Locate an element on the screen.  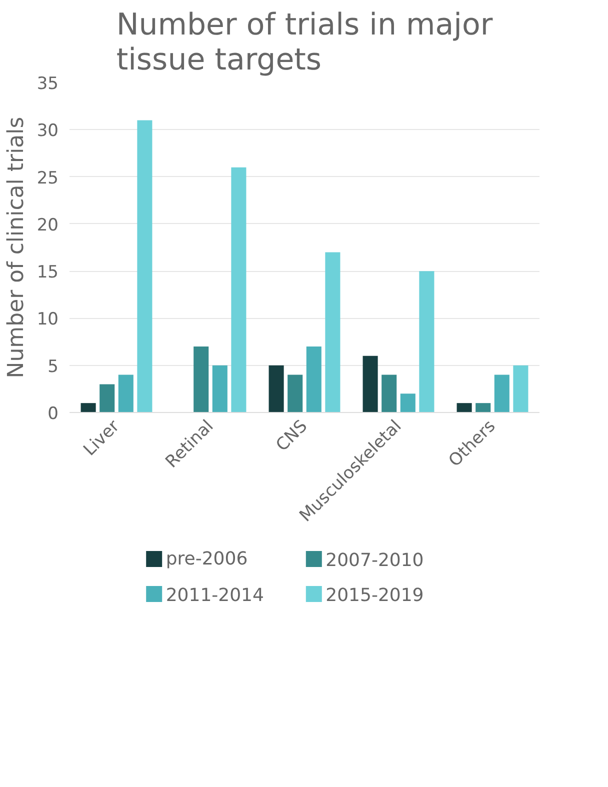
y-tick-label: 5 is located at coordinates (53, 366).